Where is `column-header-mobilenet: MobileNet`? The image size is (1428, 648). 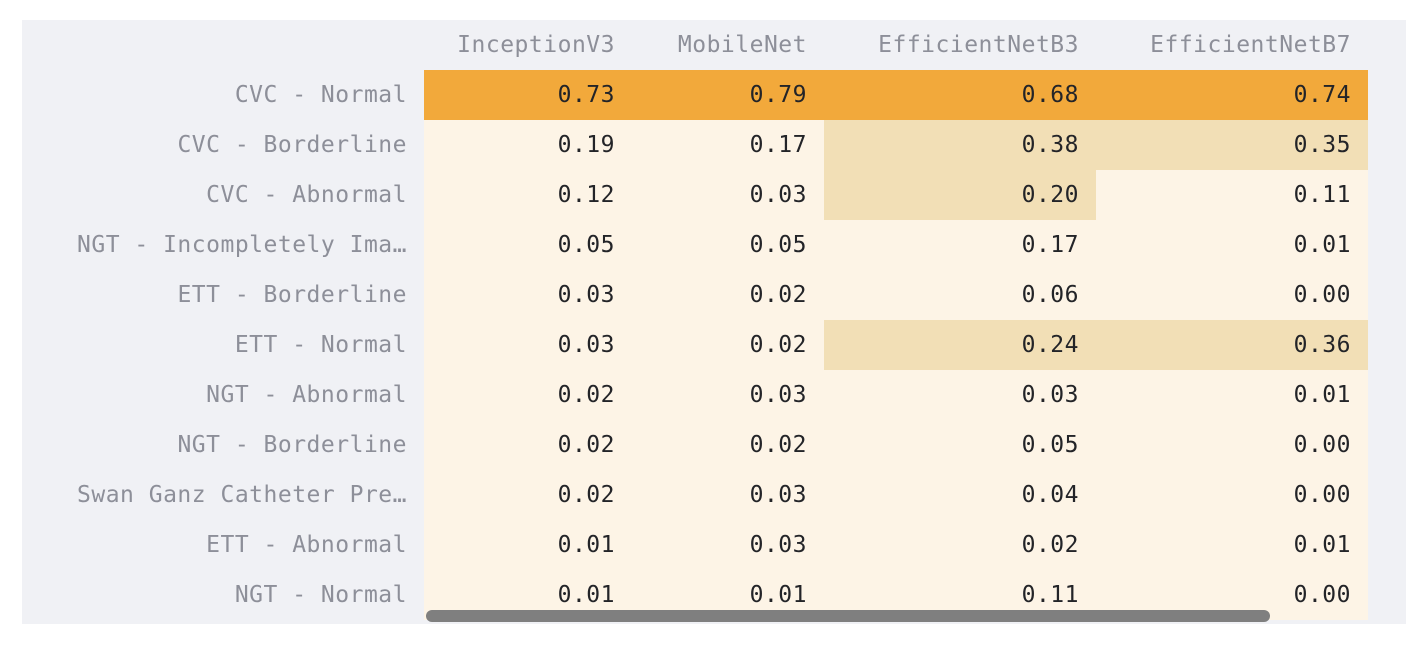 column-header-mobilenet: MobileNet is located at coordinates (742, 45).